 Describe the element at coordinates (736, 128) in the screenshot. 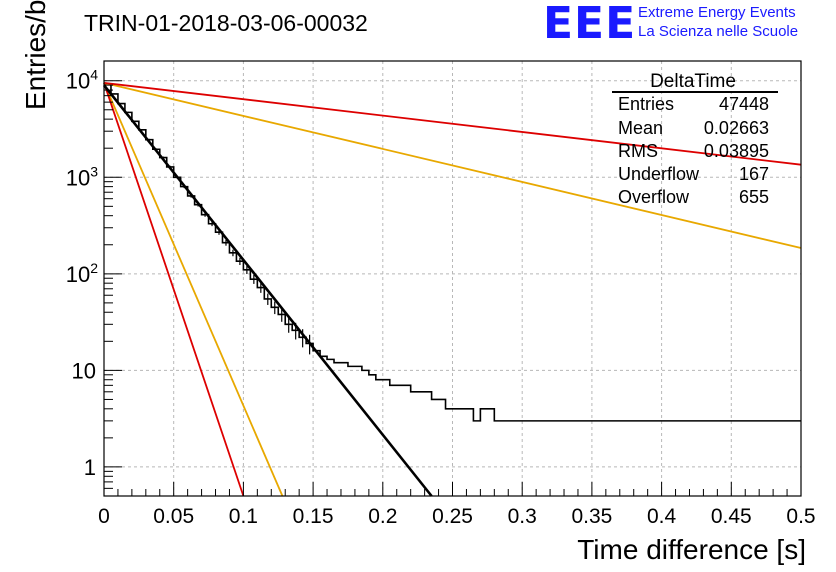

I see `stats-value-mean: 0.02663` at that location.